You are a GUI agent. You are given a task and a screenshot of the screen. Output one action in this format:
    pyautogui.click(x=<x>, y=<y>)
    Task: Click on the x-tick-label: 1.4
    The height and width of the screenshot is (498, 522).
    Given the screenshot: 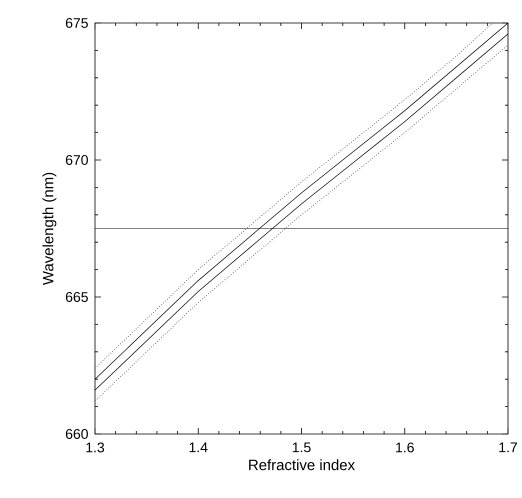 What is the action you would take?
    pyautogui.click(x=199, y=447)
    